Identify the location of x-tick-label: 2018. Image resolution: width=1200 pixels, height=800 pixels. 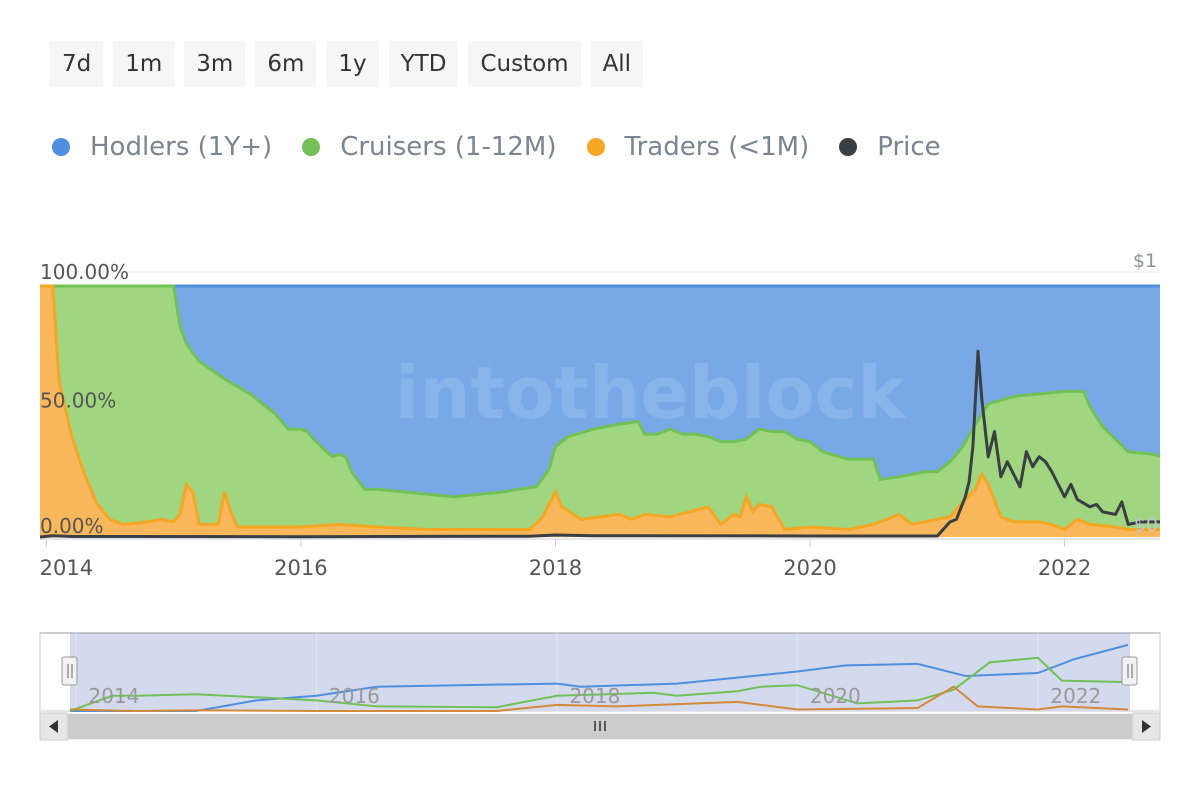
(555, 568).